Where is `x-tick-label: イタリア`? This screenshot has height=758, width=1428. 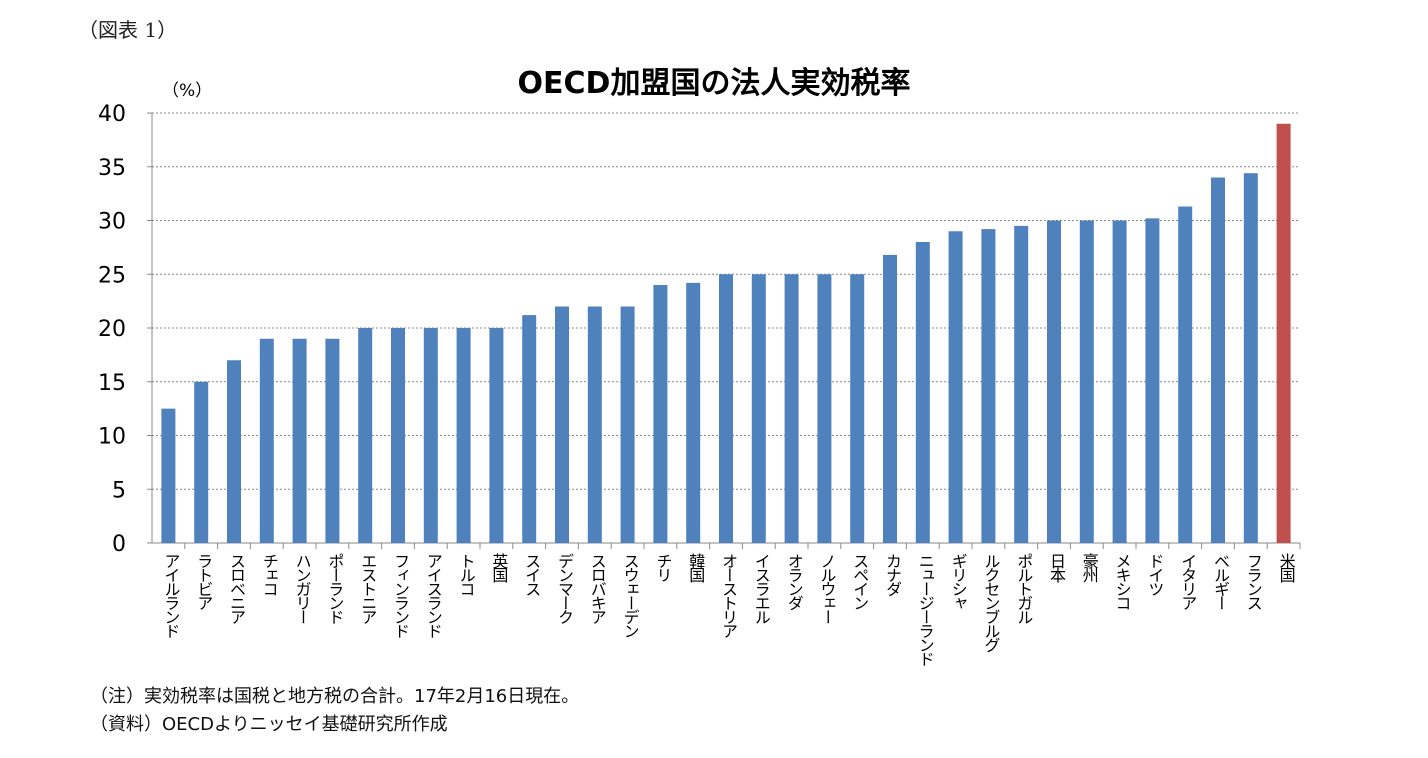
x-tick-label: イタリア is located at coordinates (1188, 581).